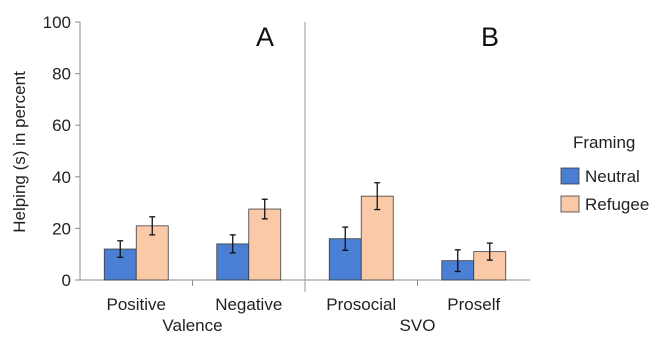 The width and height of the screenshot is (665, 339). What do you see at coordinates (265, 37) in the screenshot?
I see `panel-letter: A` at bounding box center [265, 37].